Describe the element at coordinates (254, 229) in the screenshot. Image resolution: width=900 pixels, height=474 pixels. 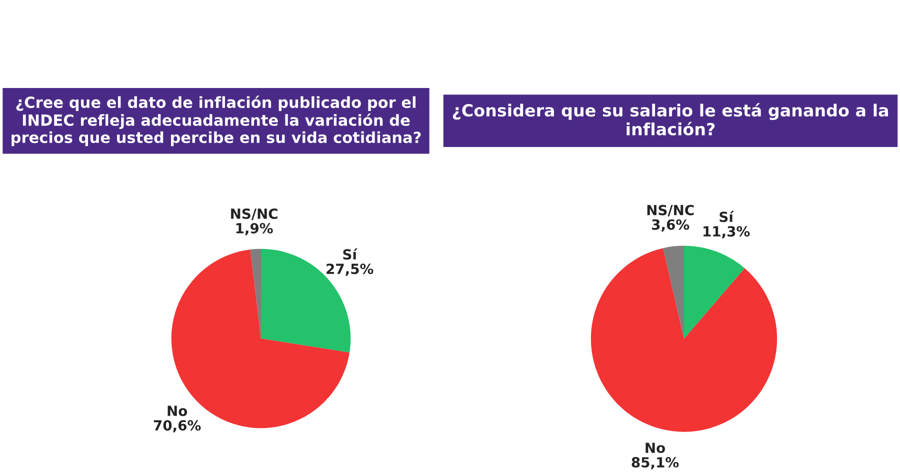
I see `data-label: 1,9%` at that location.